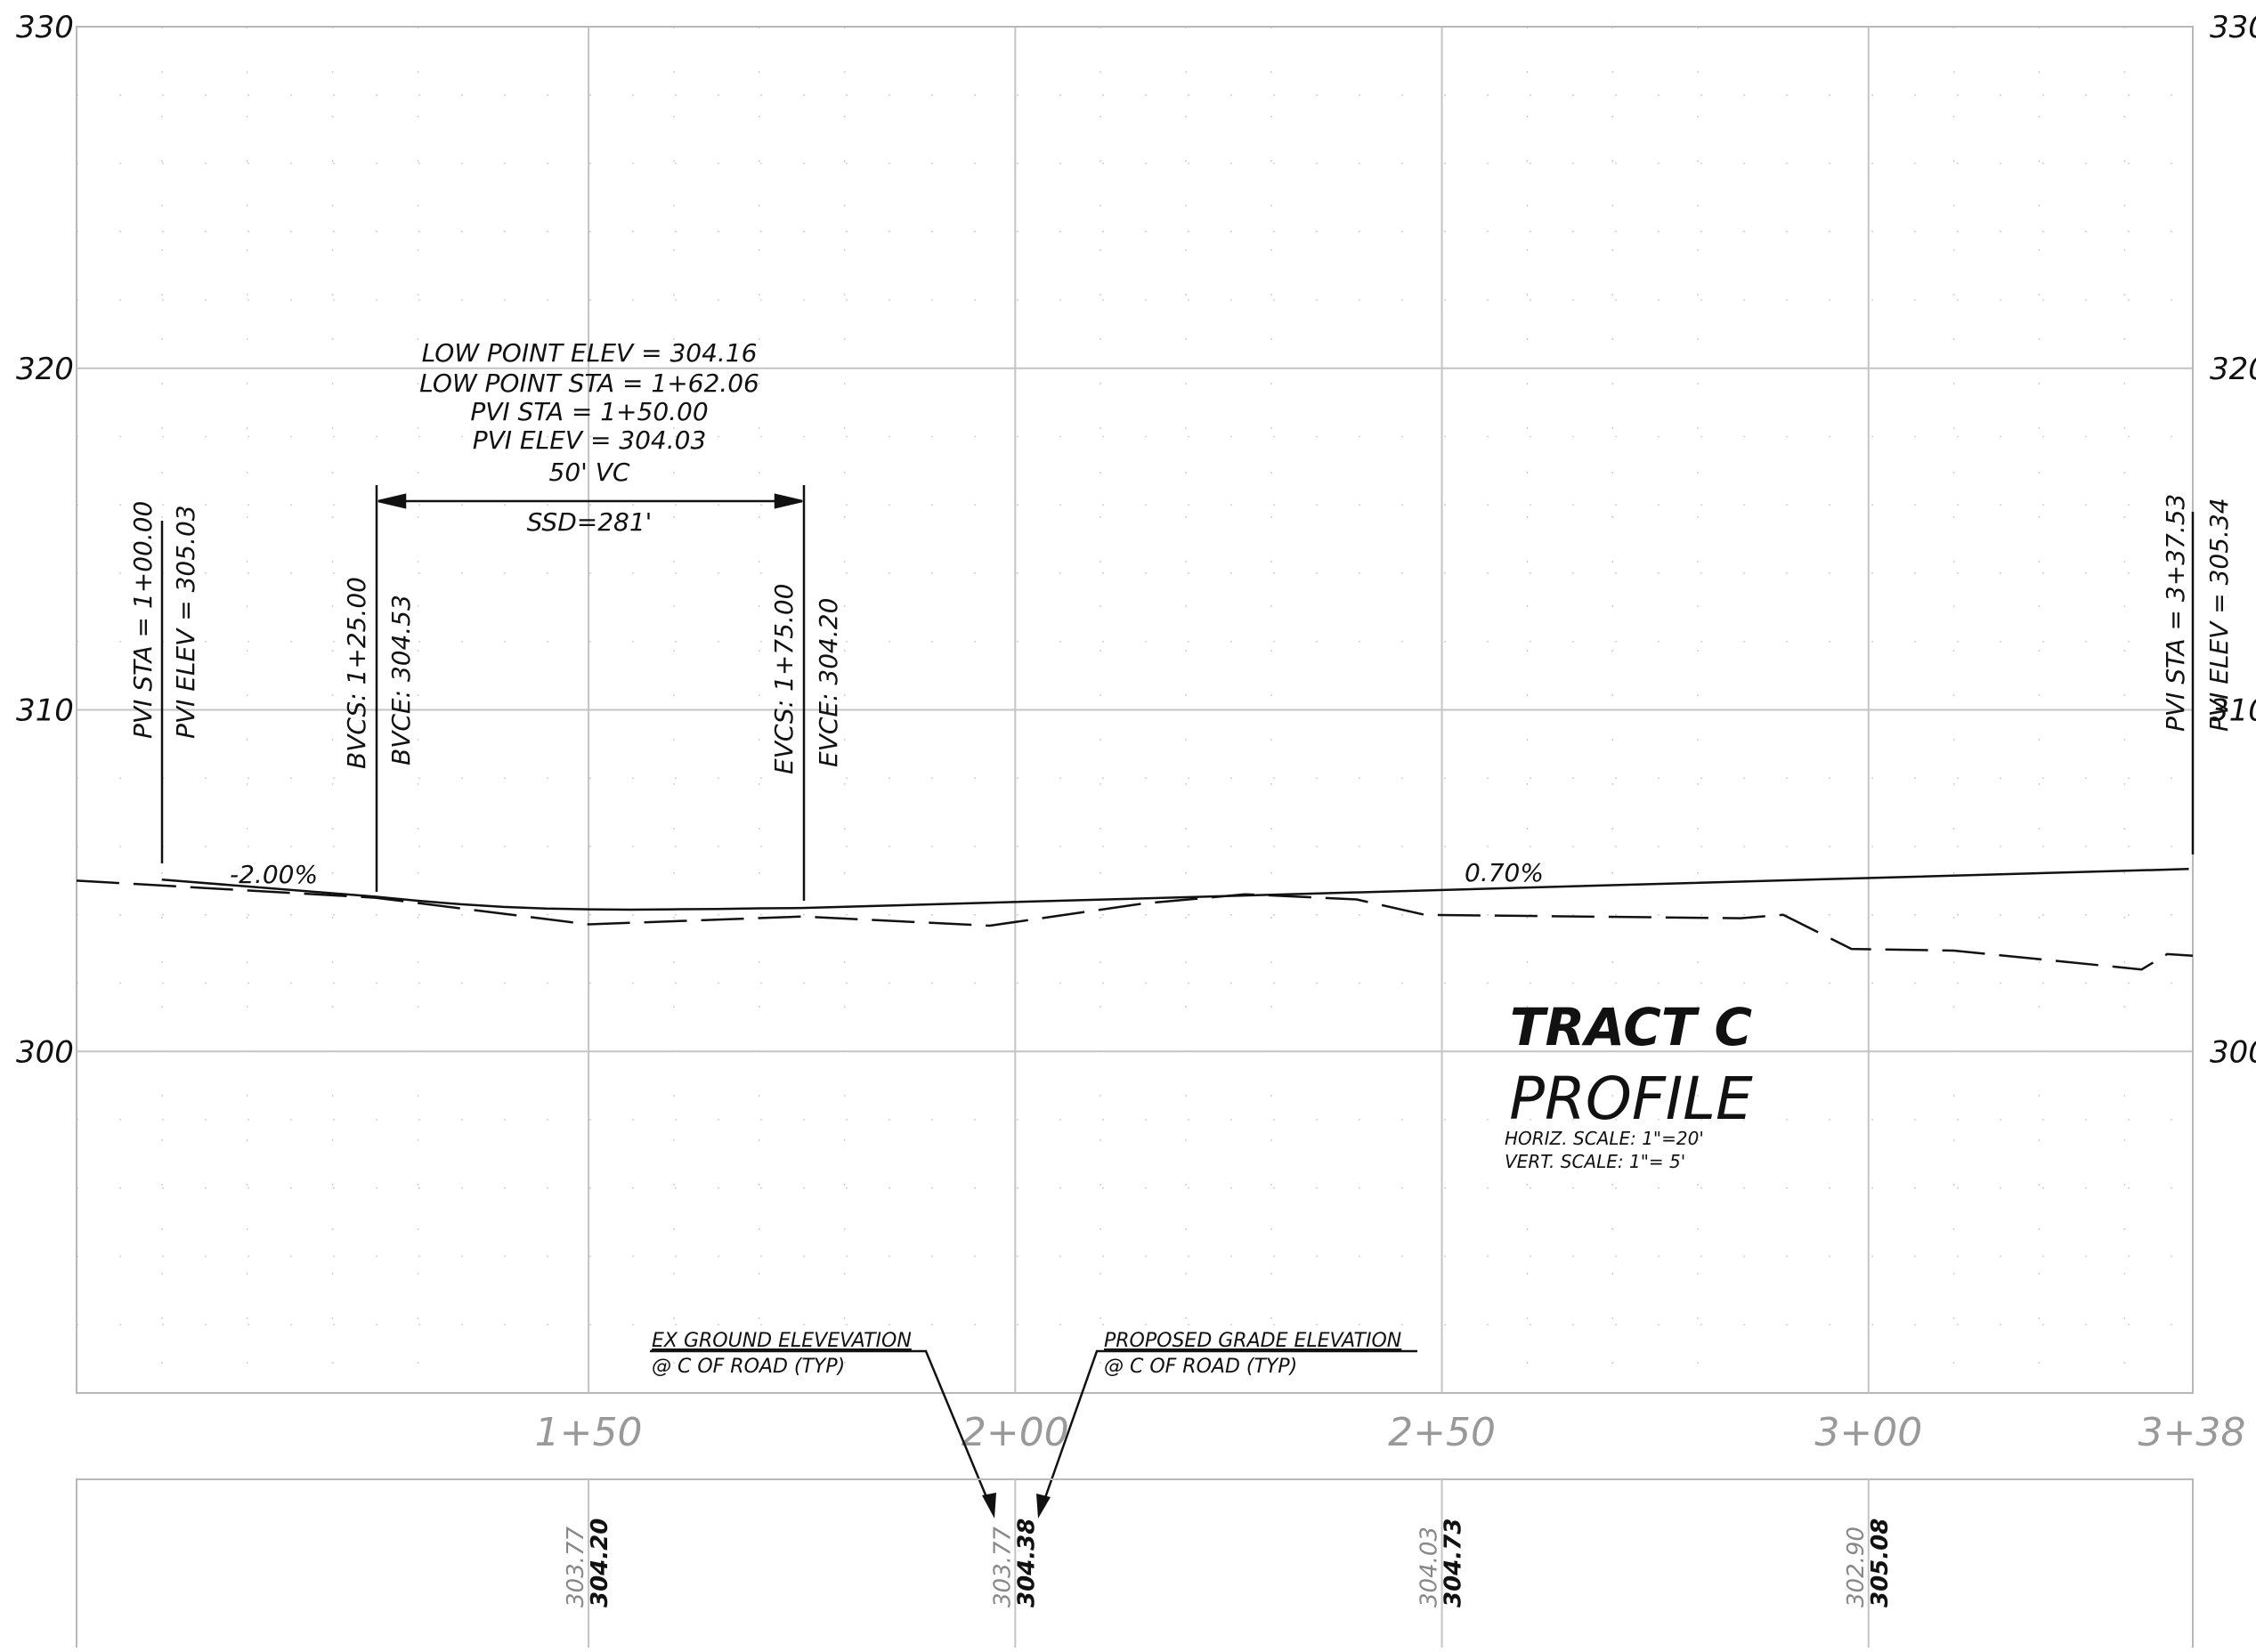 Image resolution: width=2256 pixels, height=1652 pixels. I want to click on elevation-label-right: 310, so click(2233, 711).